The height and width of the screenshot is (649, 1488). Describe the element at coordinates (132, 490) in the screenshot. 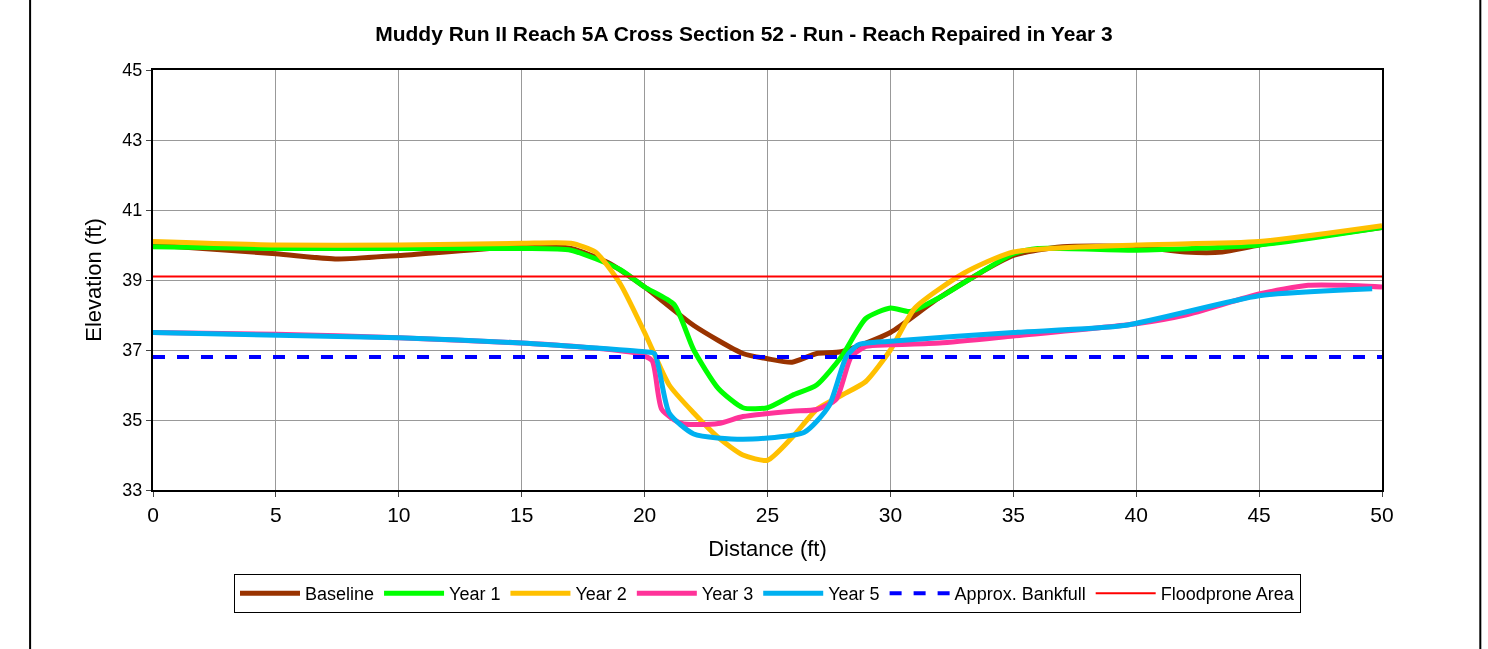

I see `y-tick-label: 33` at that location.